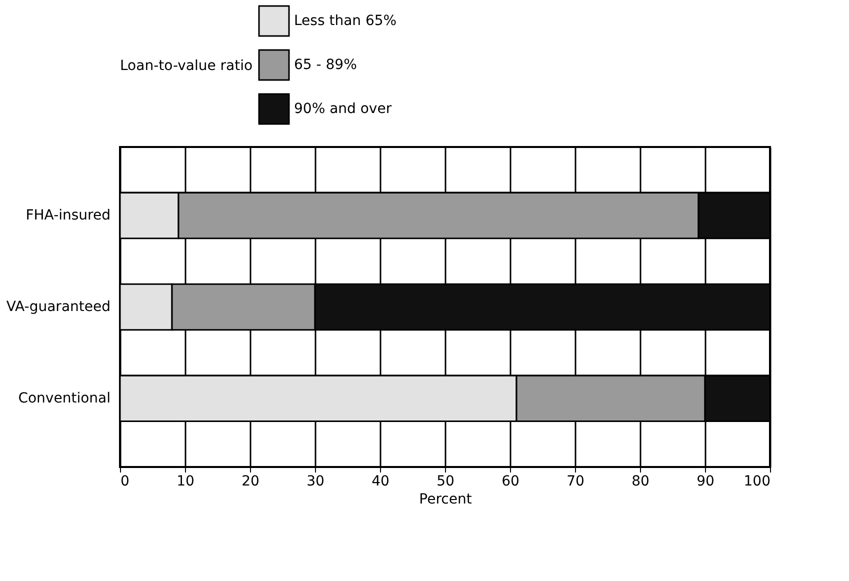 The width and height of the screenshot is (849, 581). What do you see at coordinates (343, 109) in the screenshot?
I see `legend-label: 90% and over` at bounding box center [343, 109].